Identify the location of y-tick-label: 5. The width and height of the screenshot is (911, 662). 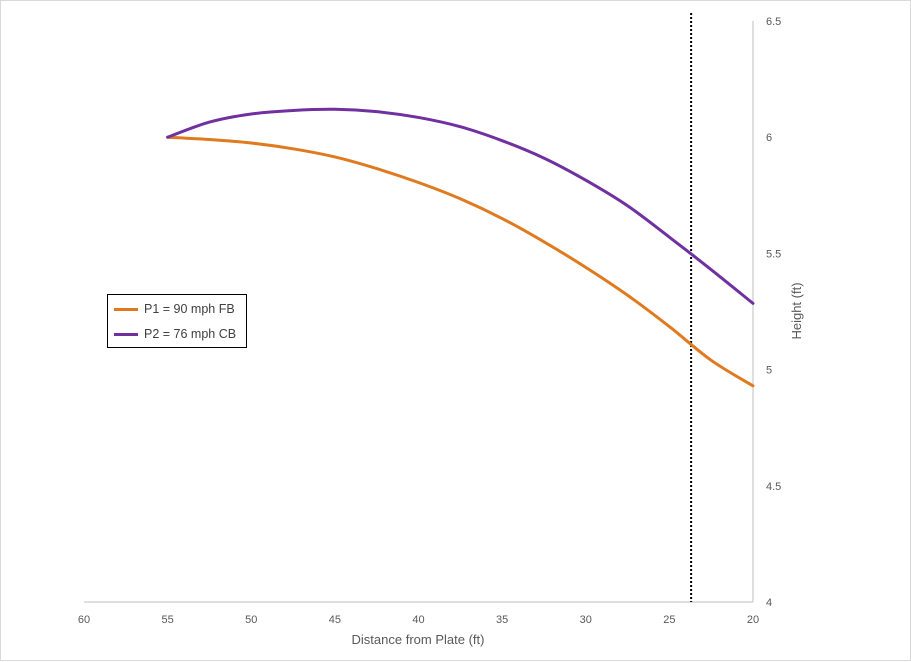
(769, 371).